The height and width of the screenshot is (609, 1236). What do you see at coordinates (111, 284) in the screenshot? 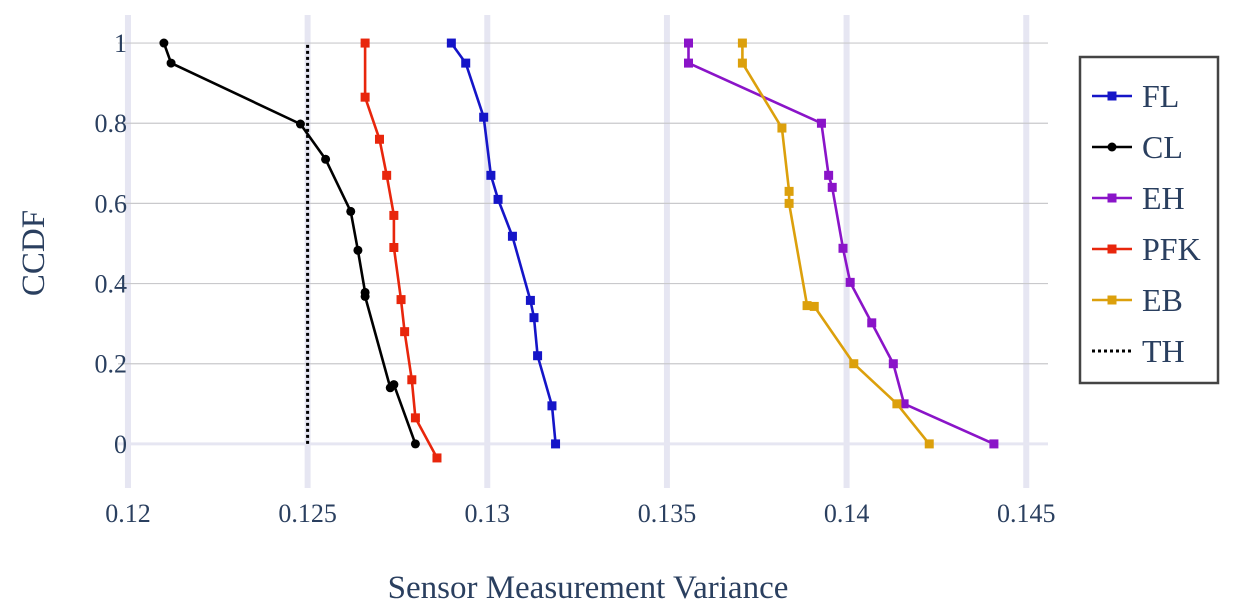
I see `y-tick-label: 0.4` at bounding box center [111, 284].